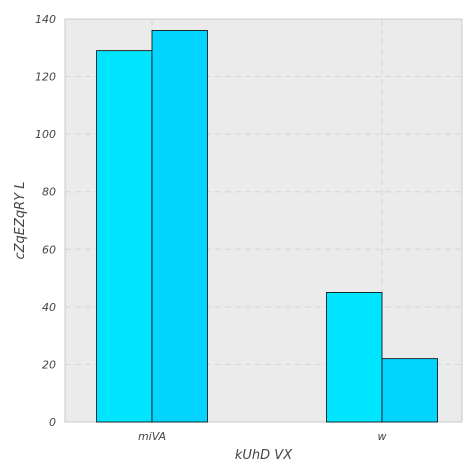 The width and height of the screenshot is (476, 476). Describe the element at coordinates (49, 249) in the screenshot. I see `y-tick-label: 60` at that location.